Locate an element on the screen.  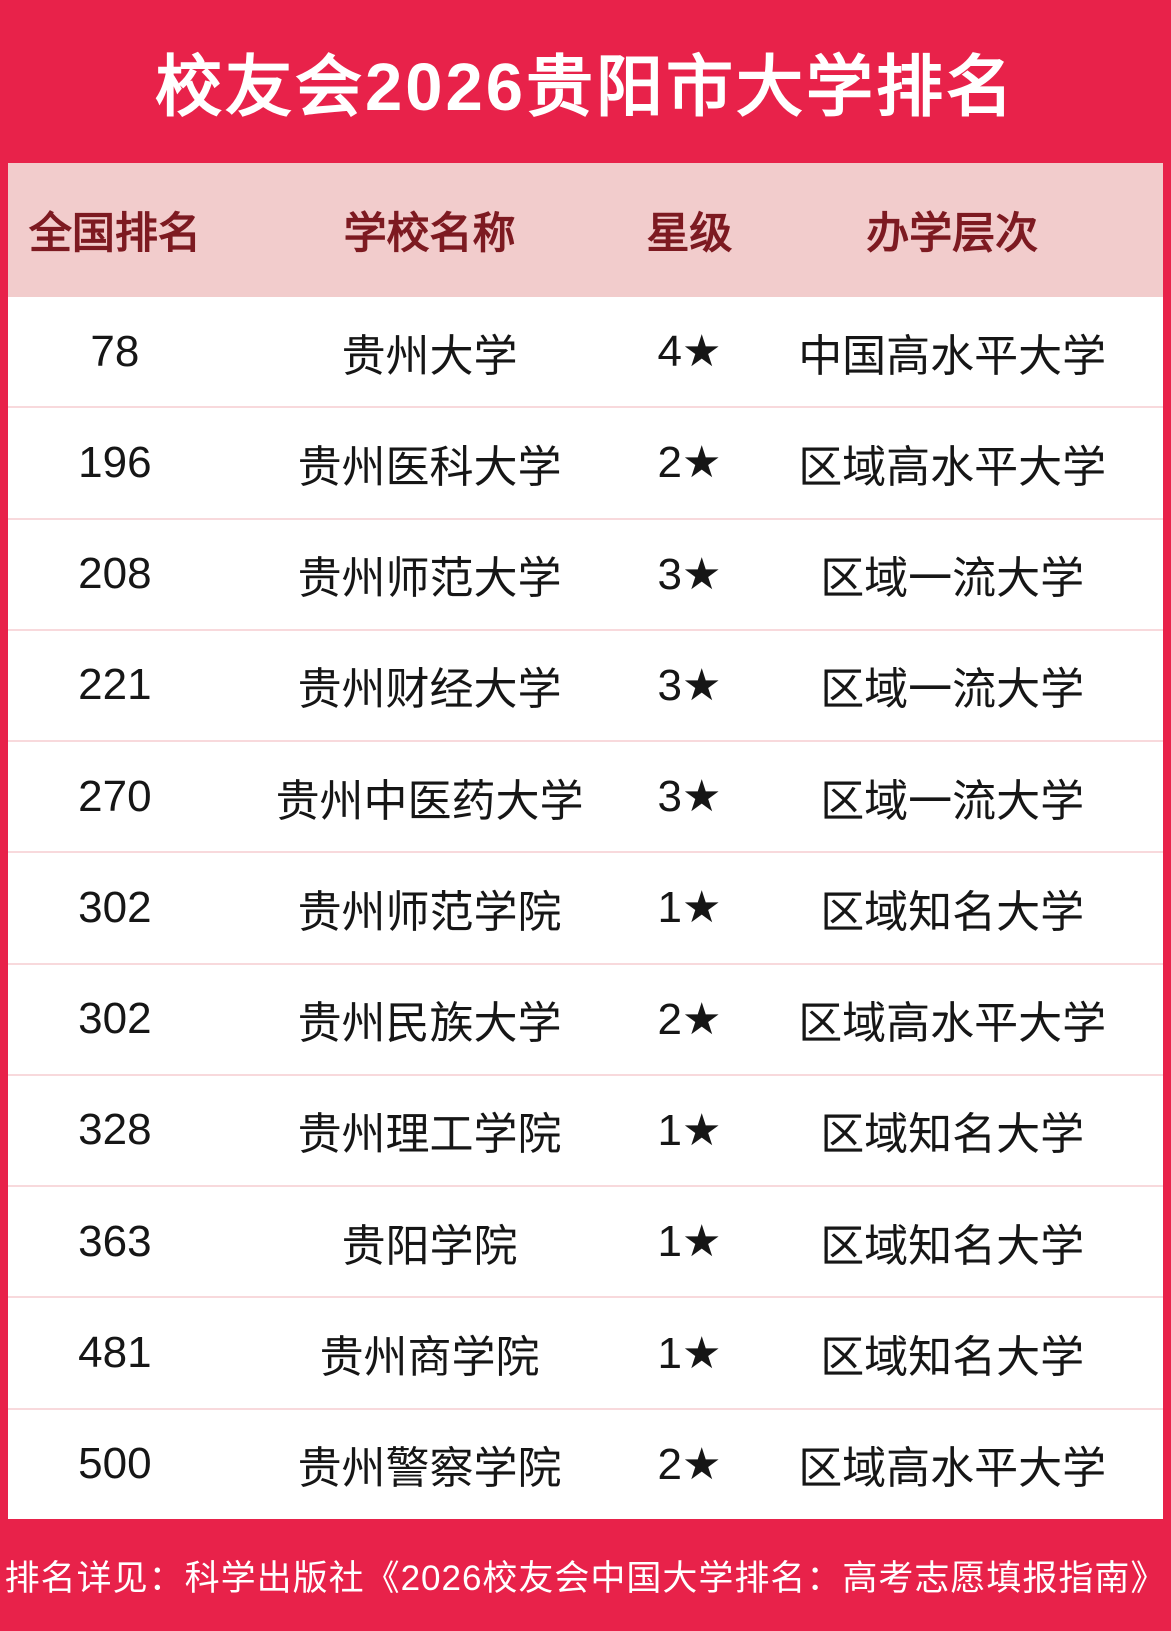
school-cell: 贵州商学院 is located at coordinates (429, 1358).